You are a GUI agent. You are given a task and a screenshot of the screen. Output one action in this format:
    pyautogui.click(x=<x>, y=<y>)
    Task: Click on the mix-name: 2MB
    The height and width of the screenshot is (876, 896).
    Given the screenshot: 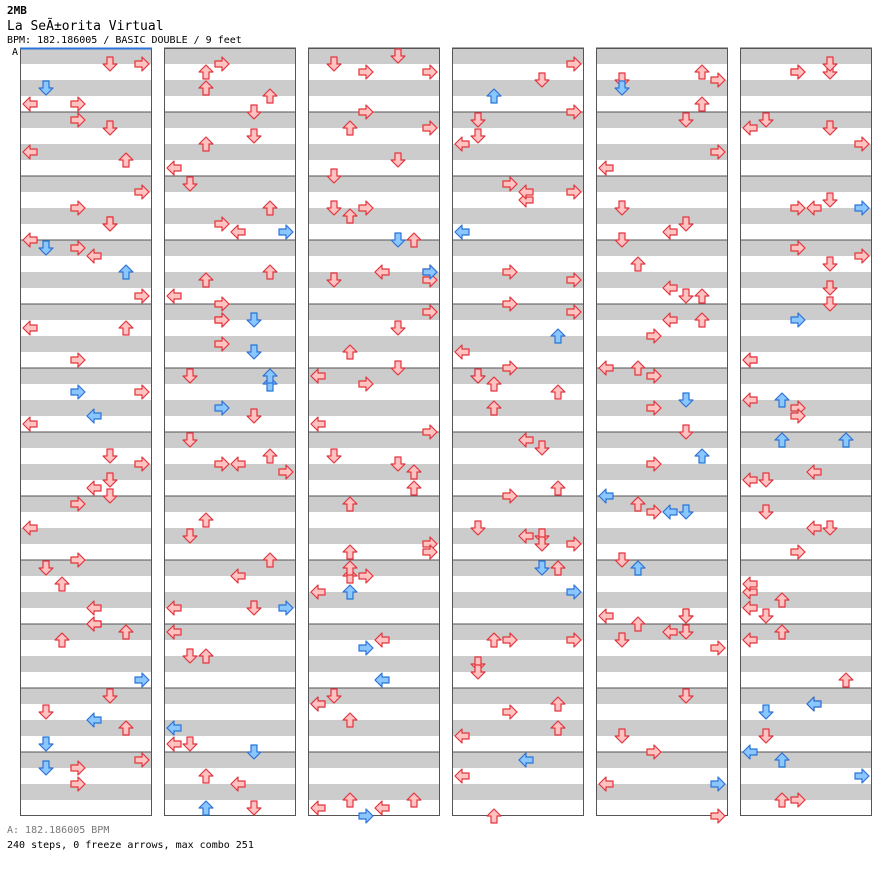 What is the action you would take?
    pyautogui.click(x=17, y=10)
    